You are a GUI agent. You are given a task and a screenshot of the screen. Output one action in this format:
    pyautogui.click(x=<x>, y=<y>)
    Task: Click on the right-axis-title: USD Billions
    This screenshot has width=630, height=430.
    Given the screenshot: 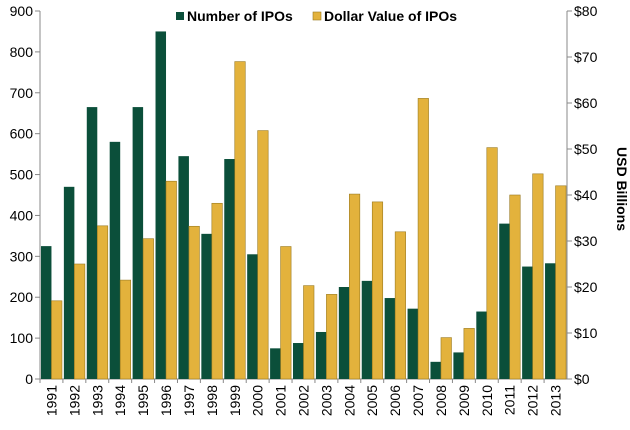 What is the action you would take?
    pyautogui.click(x=622, y=189)
    